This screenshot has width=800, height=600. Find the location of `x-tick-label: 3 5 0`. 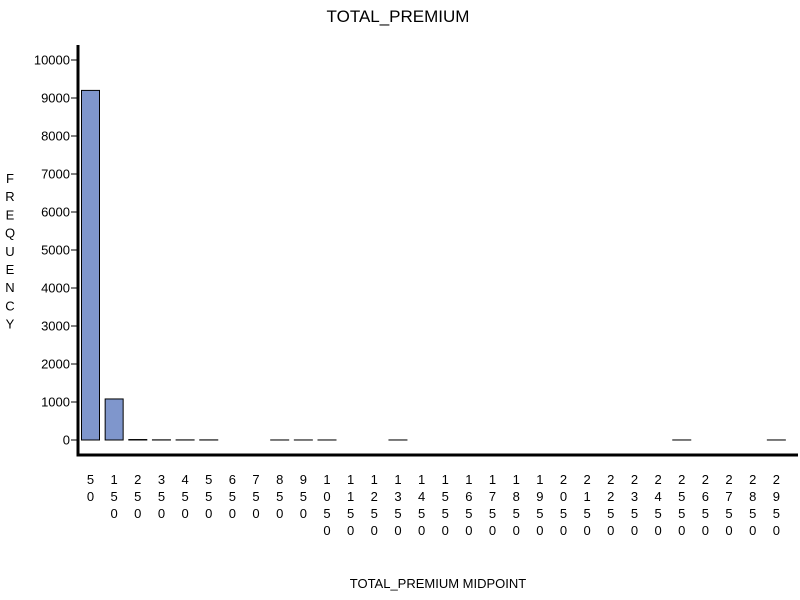

x-tick-label: 3 5 0 is located at coordinates (161, 496).